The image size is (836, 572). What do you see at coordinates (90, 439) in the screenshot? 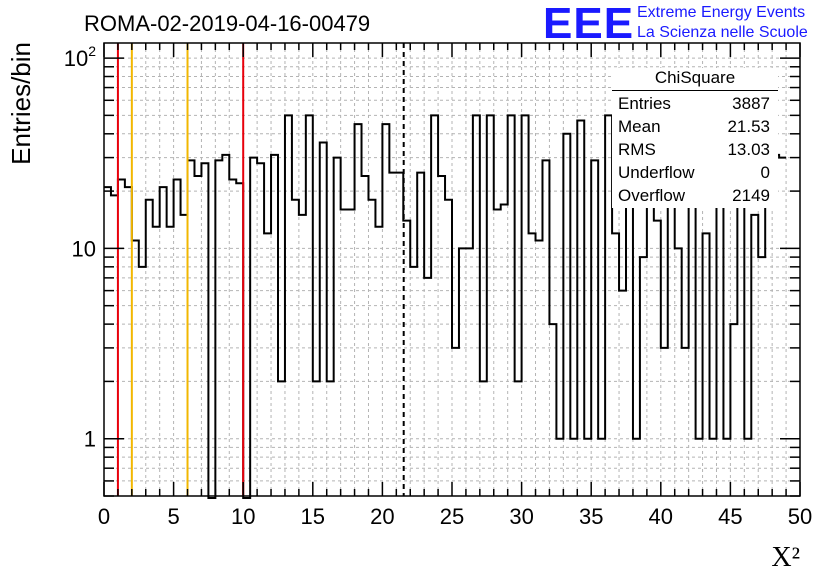
I see `y-tick-label: 1` at bounding box center [90, 439].